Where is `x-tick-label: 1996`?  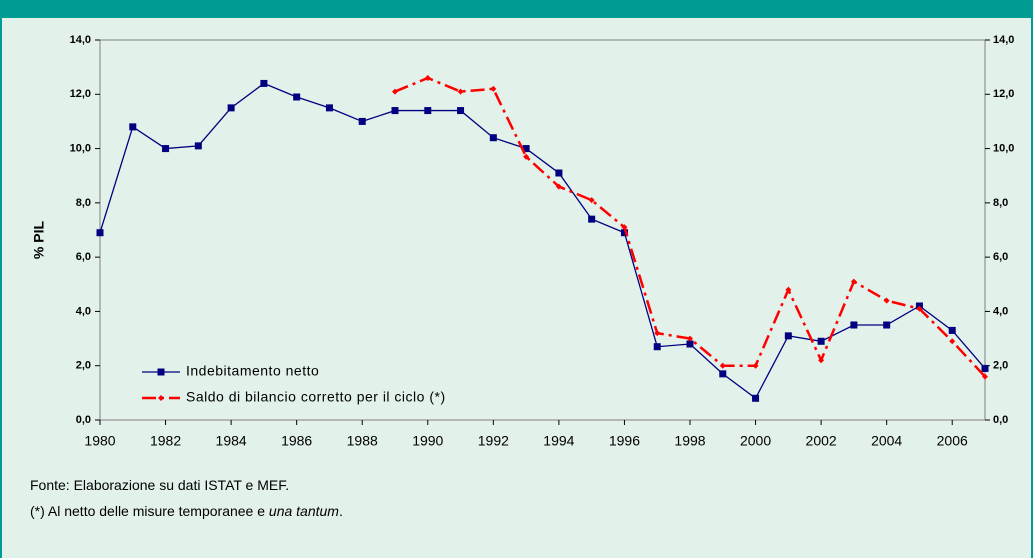 x-tick-label: 1996 is located at coordinates (624, 441).